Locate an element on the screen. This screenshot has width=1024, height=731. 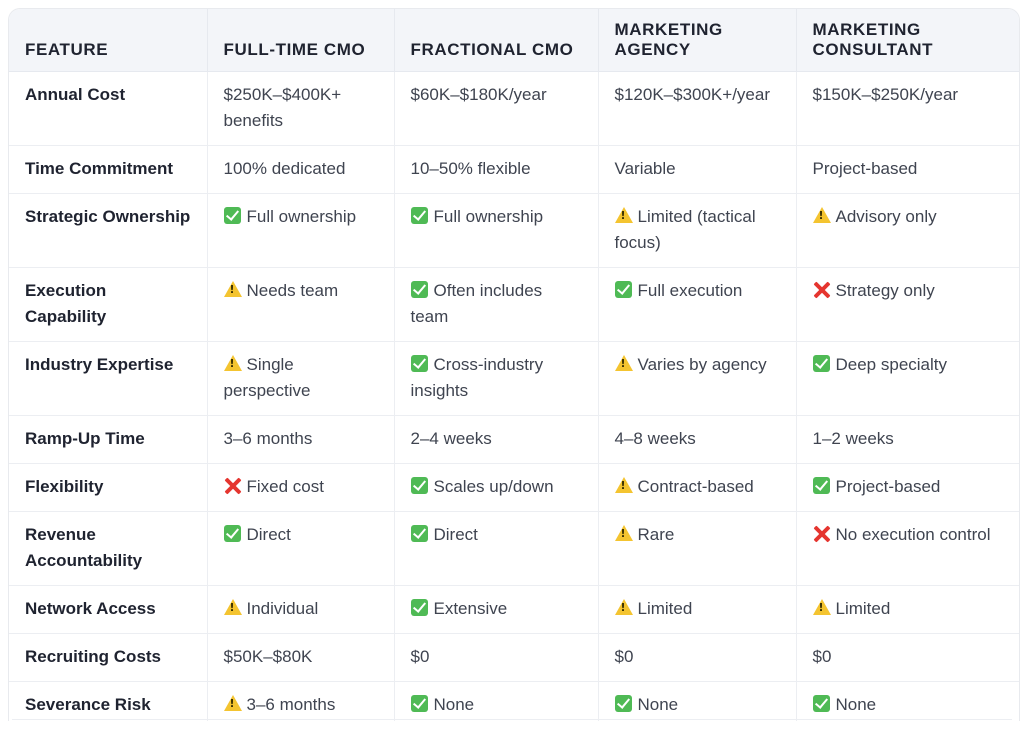
cell-marketing-agency: $120K–$300K+/year is located at coordinates (697, 108).